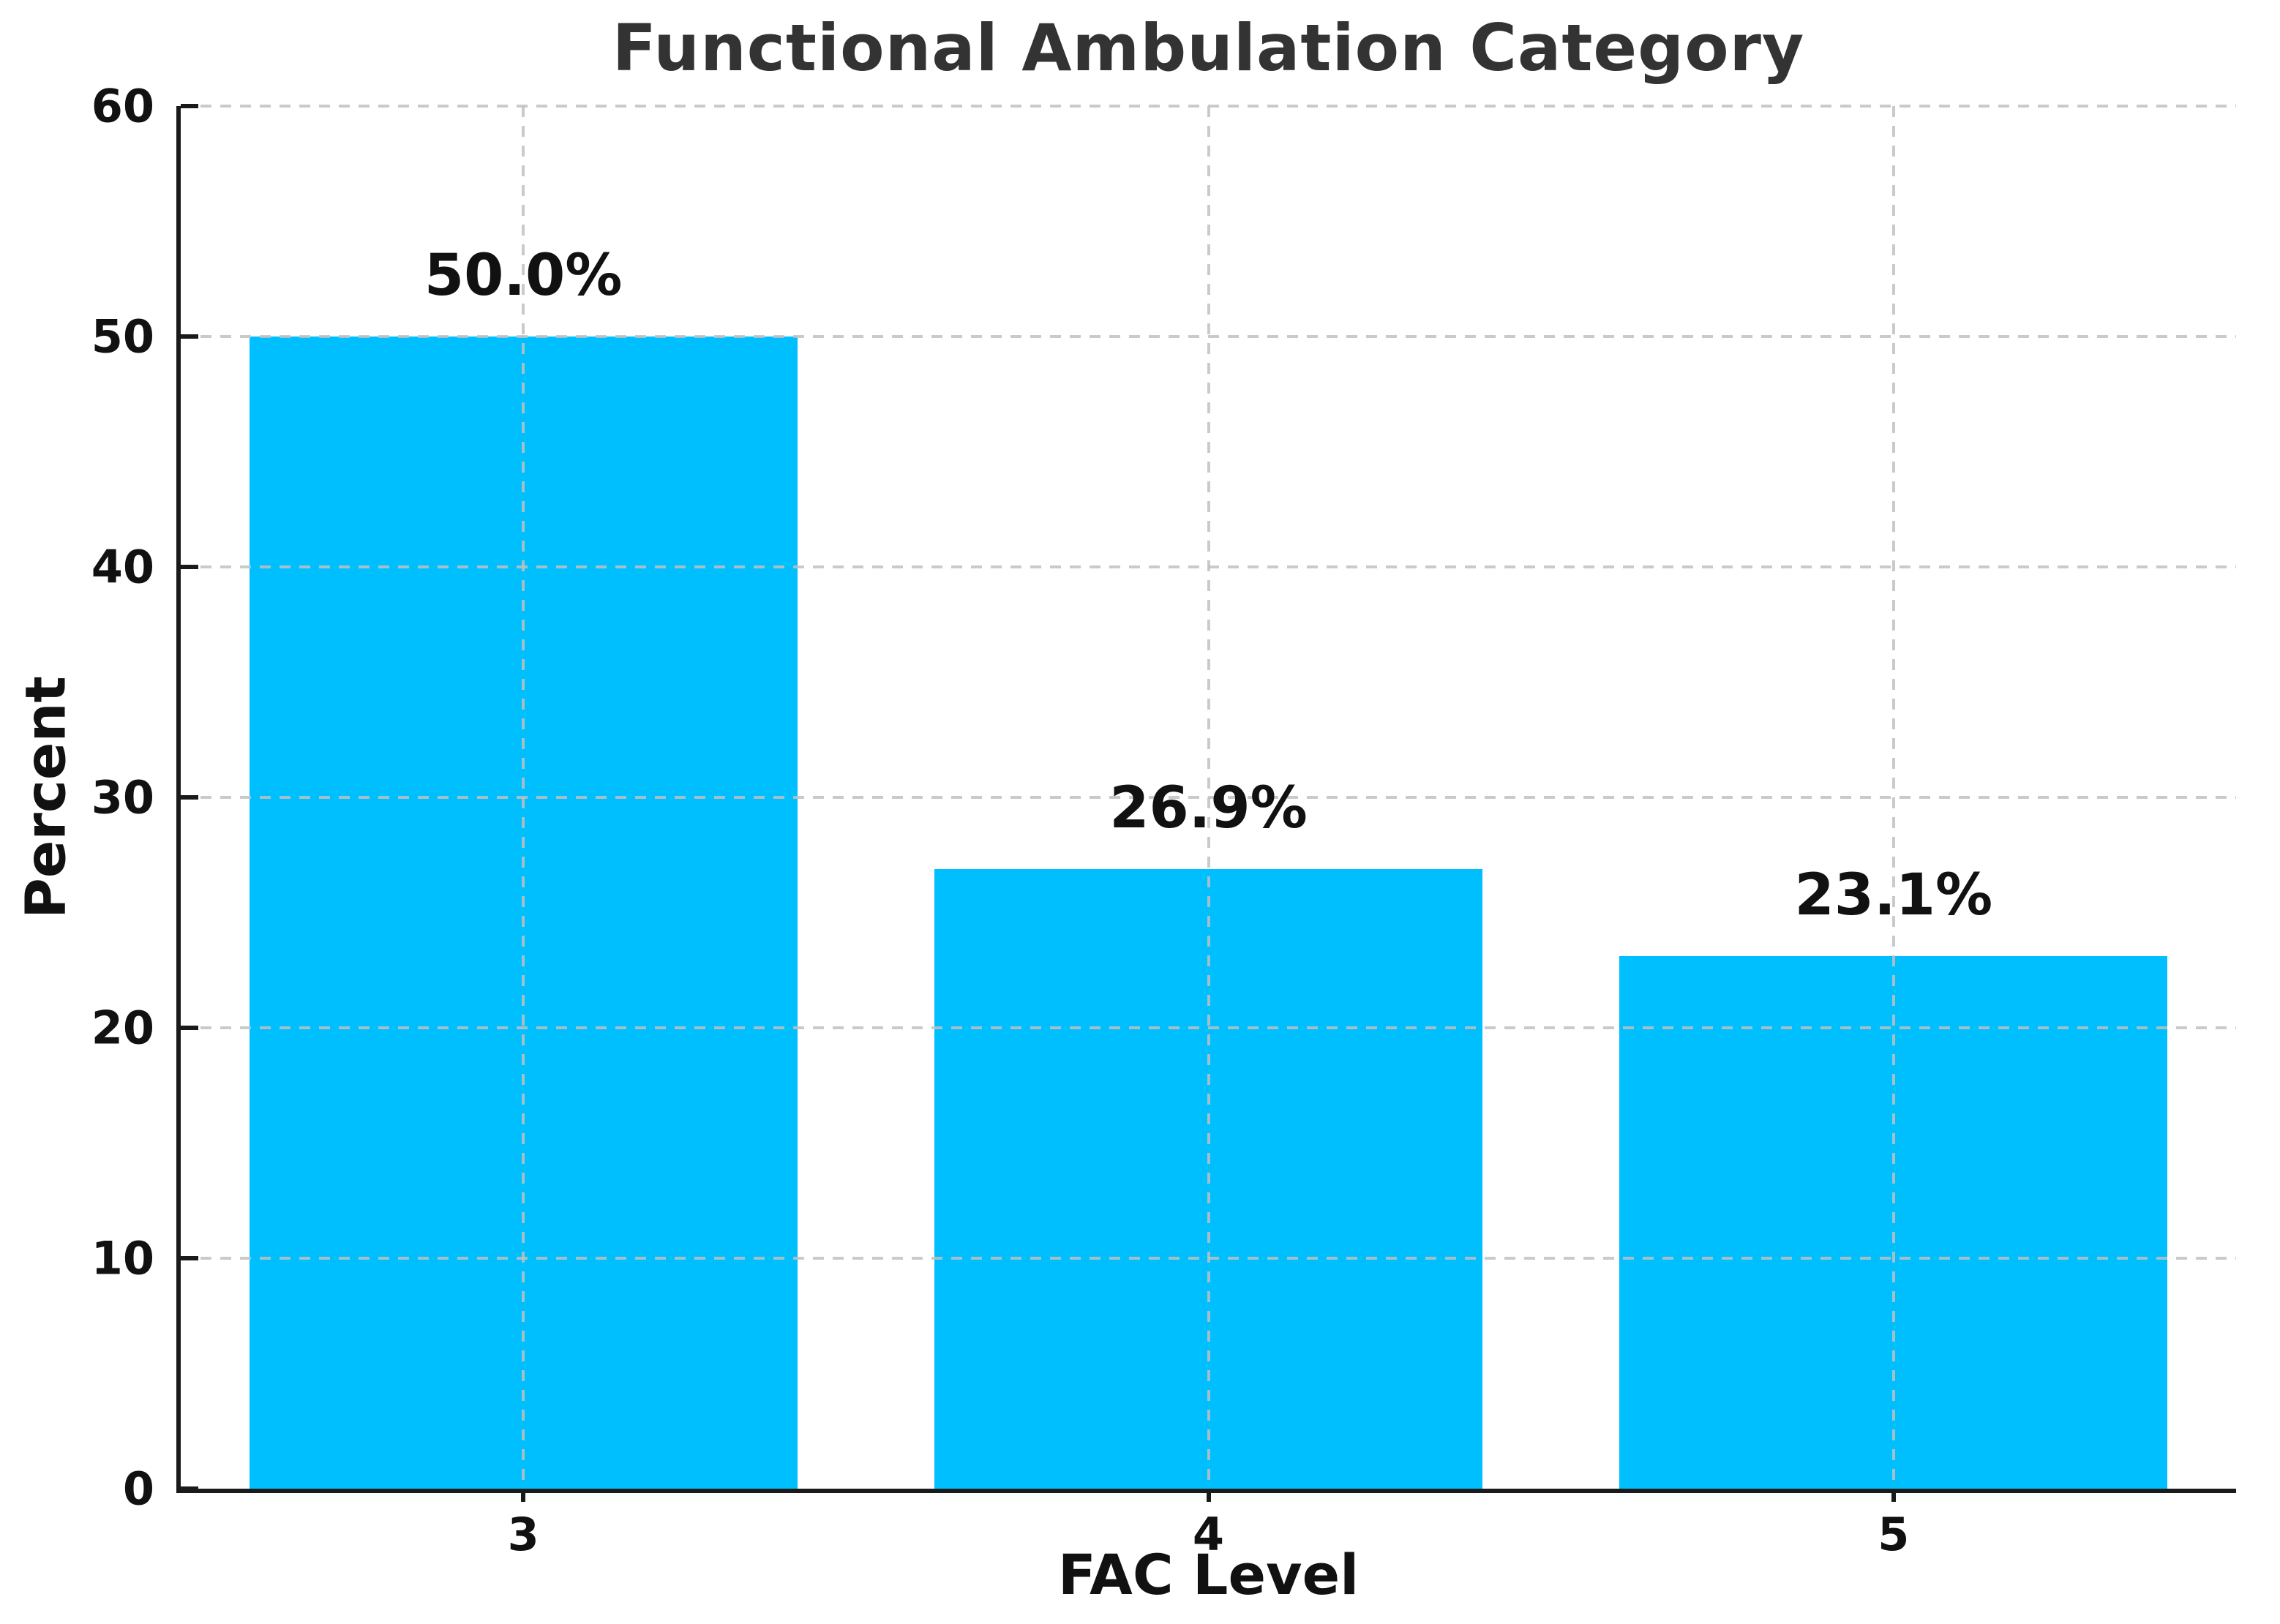 Image resolution: width=2280 pixels, height=1624 pixels. Describe the element at coordinates (122, 1258) in the screenshot. I see `y-tick-label: 10` at that location.